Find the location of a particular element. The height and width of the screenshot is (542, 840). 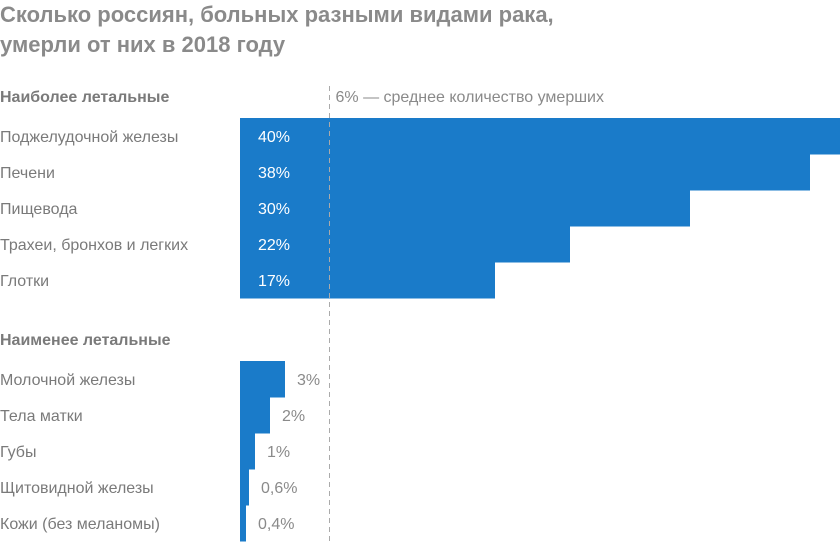

category-label: Печени is located at coordinates (27, 173).